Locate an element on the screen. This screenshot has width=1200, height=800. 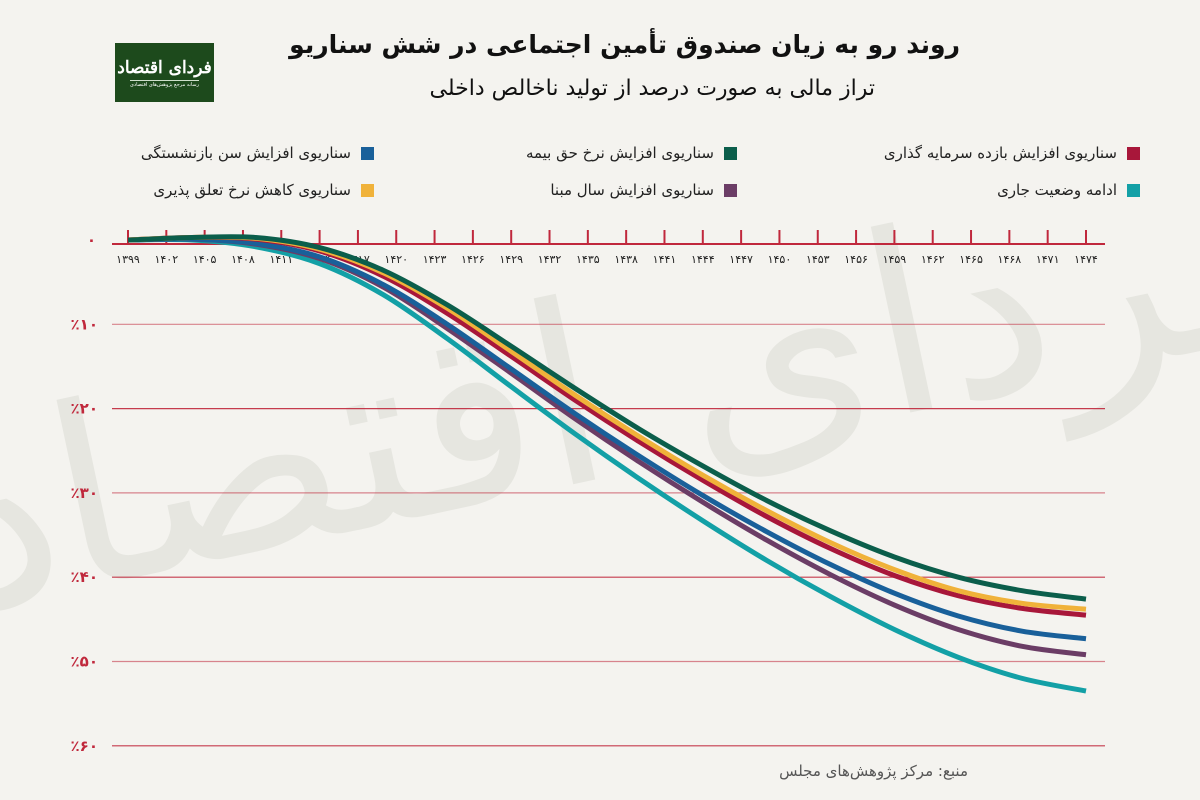
x-tick-label: ۱۴۰۵ is located at coordinates (205, 259).